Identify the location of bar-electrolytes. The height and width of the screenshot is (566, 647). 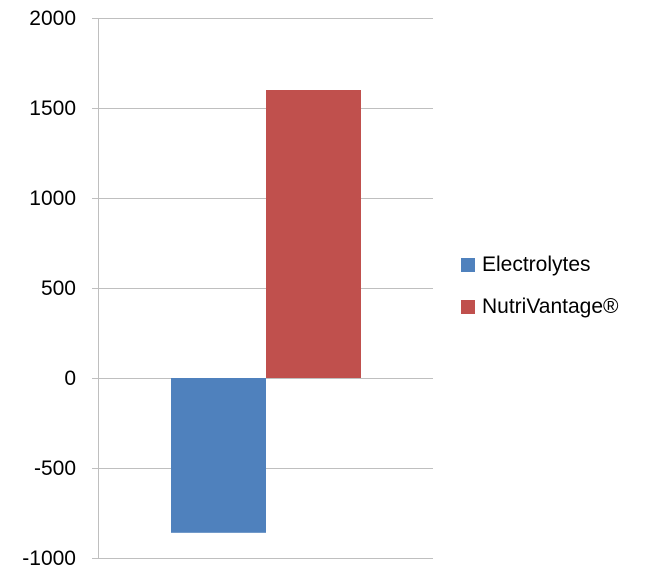
(218, 455).